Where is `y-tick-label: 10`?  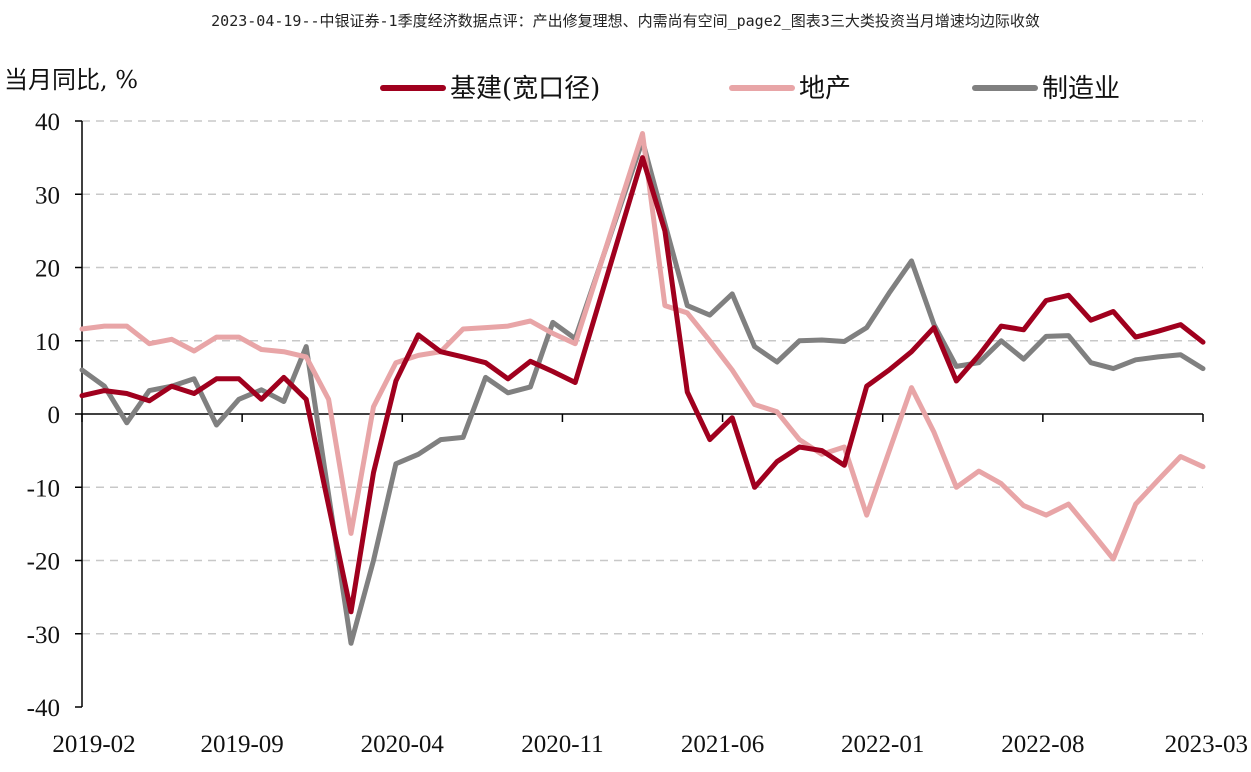 y-tick-label: 10 is located at coordinates (47, 342).